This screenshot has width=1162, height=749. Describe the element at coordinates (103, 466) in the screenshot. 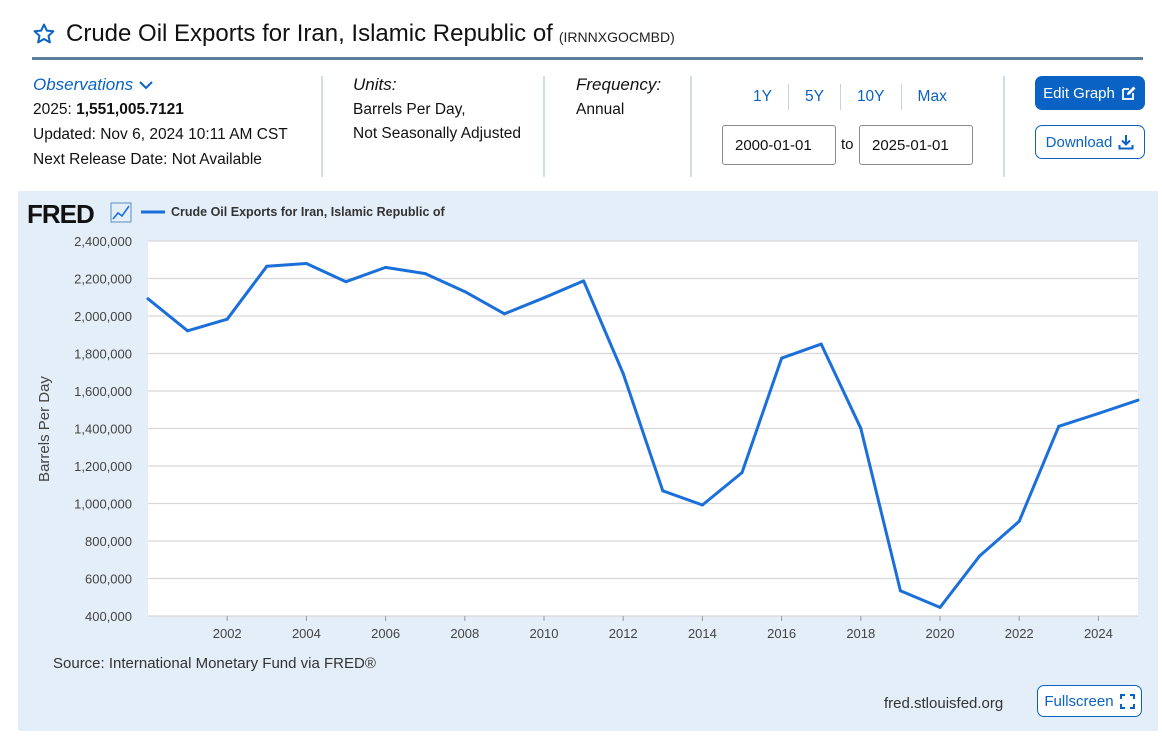

I see `y-tick-label: 1,200,000` at that location.